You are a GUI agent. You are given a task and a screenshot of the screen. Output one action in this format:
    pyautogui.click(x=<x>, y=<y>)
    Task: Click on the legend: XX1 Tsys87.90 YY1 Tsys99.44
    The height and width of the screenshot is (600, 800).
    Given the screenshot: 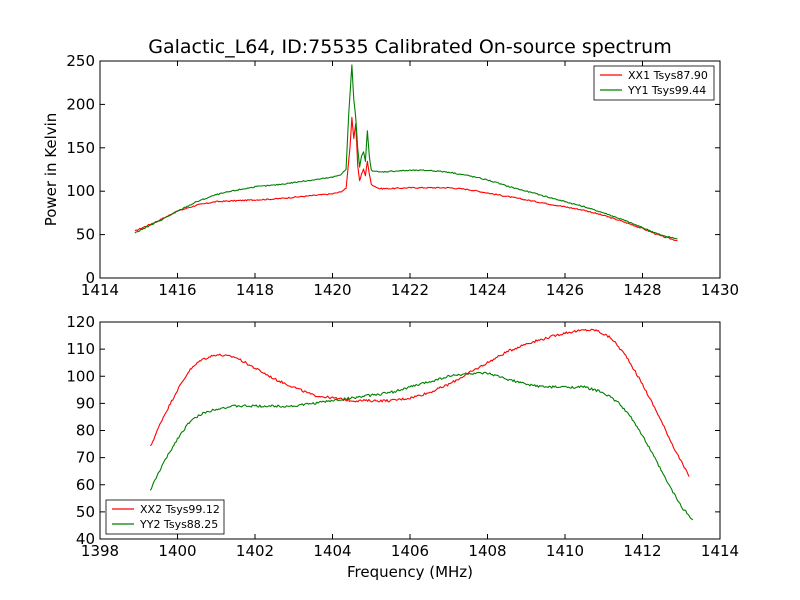 What is the action you would take?
    pyautogui.click(x=654, y=83)
    